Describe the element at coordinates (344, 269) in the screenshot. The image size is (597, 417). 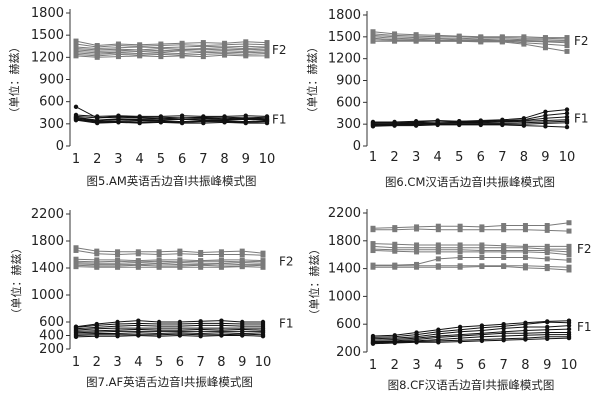
I see `y-tick-label: 1400` at that location.